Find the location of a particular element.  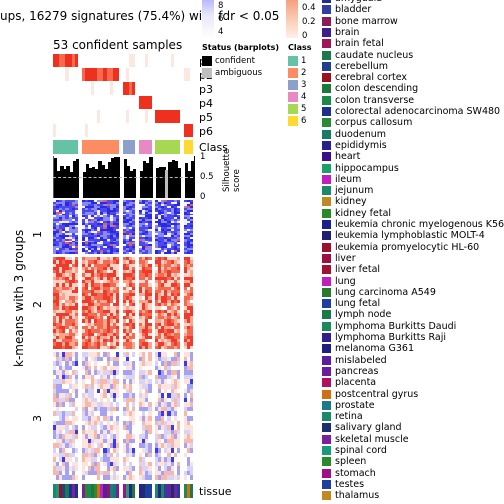

tissue-legend-label: liver fetal is located at coordinates (358, 270).